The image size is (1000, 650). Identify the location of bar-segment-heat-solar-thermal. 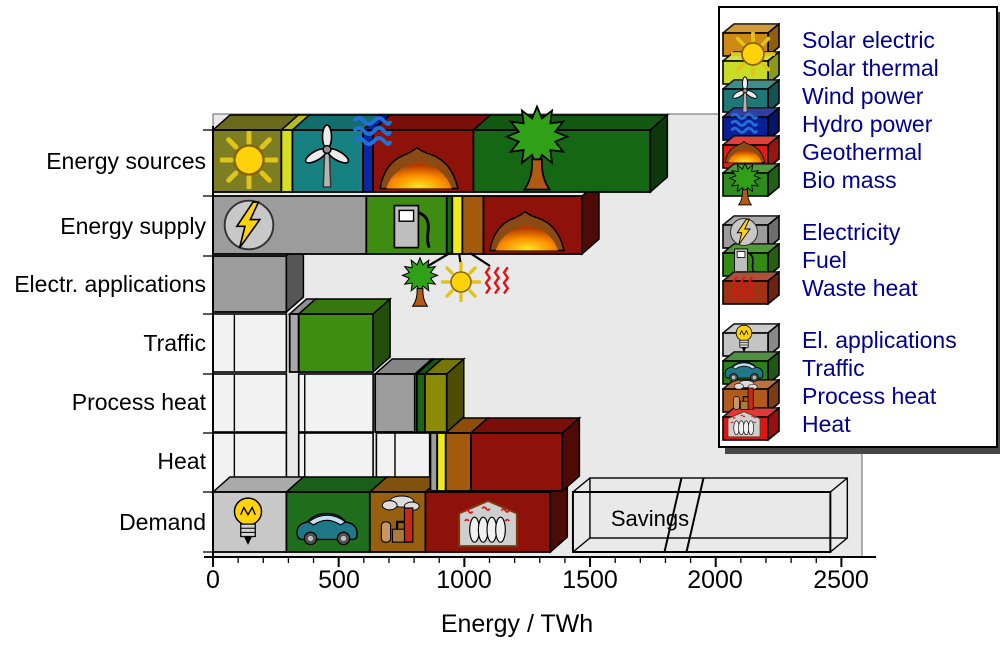
(441, 462).